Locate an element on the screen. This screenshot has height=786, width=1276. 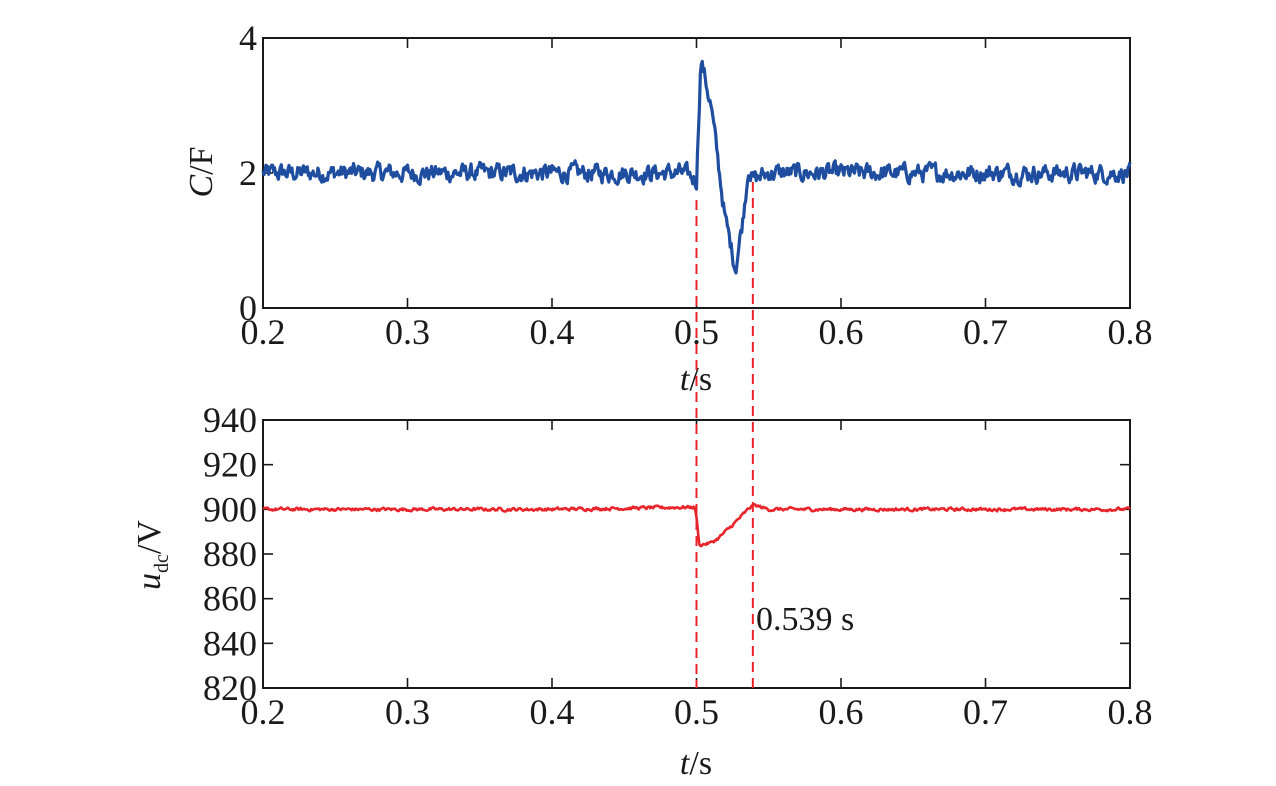
y-tick-label: 4 is located at coordinates (248, 38).